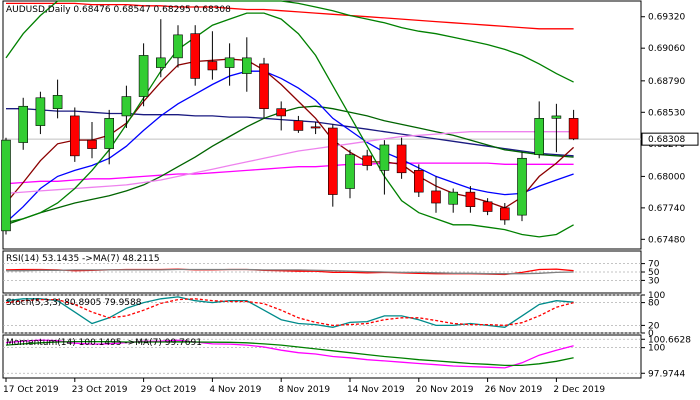 The height and width of the screenshot is (400, 700). I want to click on momentum-pane-frame, so click(322, 356).